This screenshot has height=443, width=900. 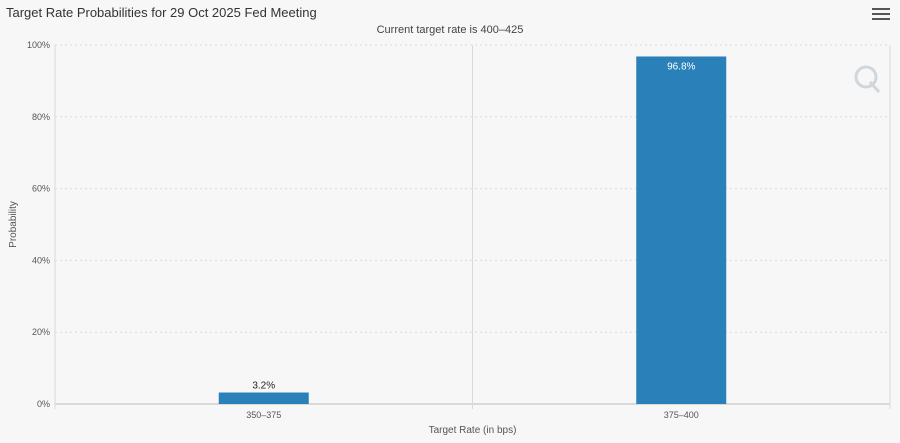 What do you see at coordinates (43, 404) in the screenshot?
I see `y-tick-label: 0%` at bounding box center [43, 404].